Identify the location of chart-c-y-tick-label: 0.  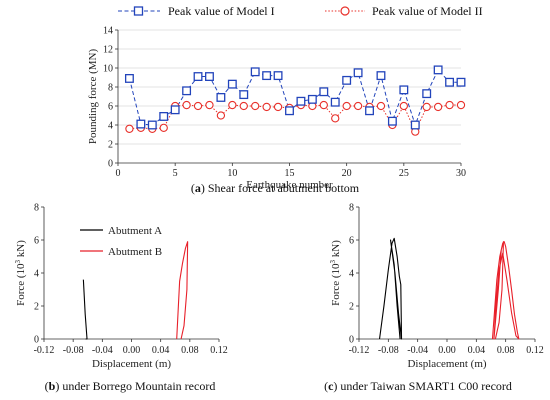
(351, 340).